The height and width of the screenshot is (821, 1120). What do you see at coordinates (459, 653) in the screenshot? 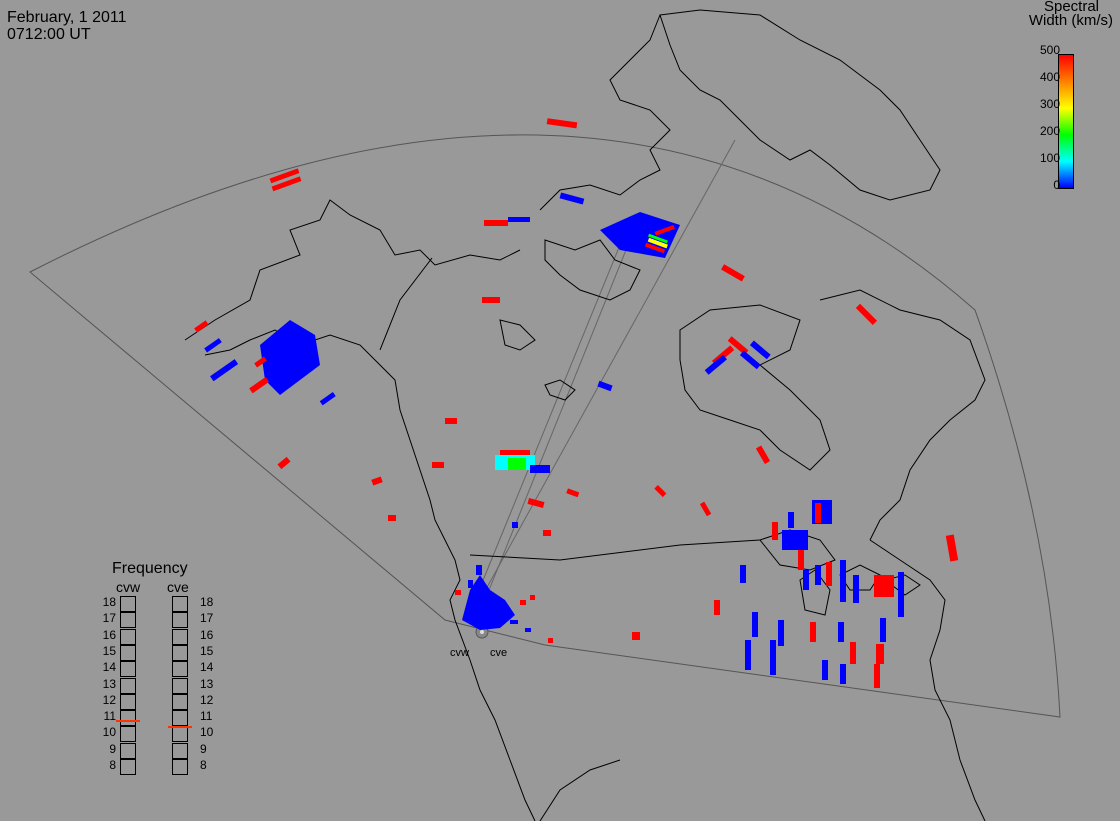
I see `radar-label-west: cvw` at bounding box center [459, 653].